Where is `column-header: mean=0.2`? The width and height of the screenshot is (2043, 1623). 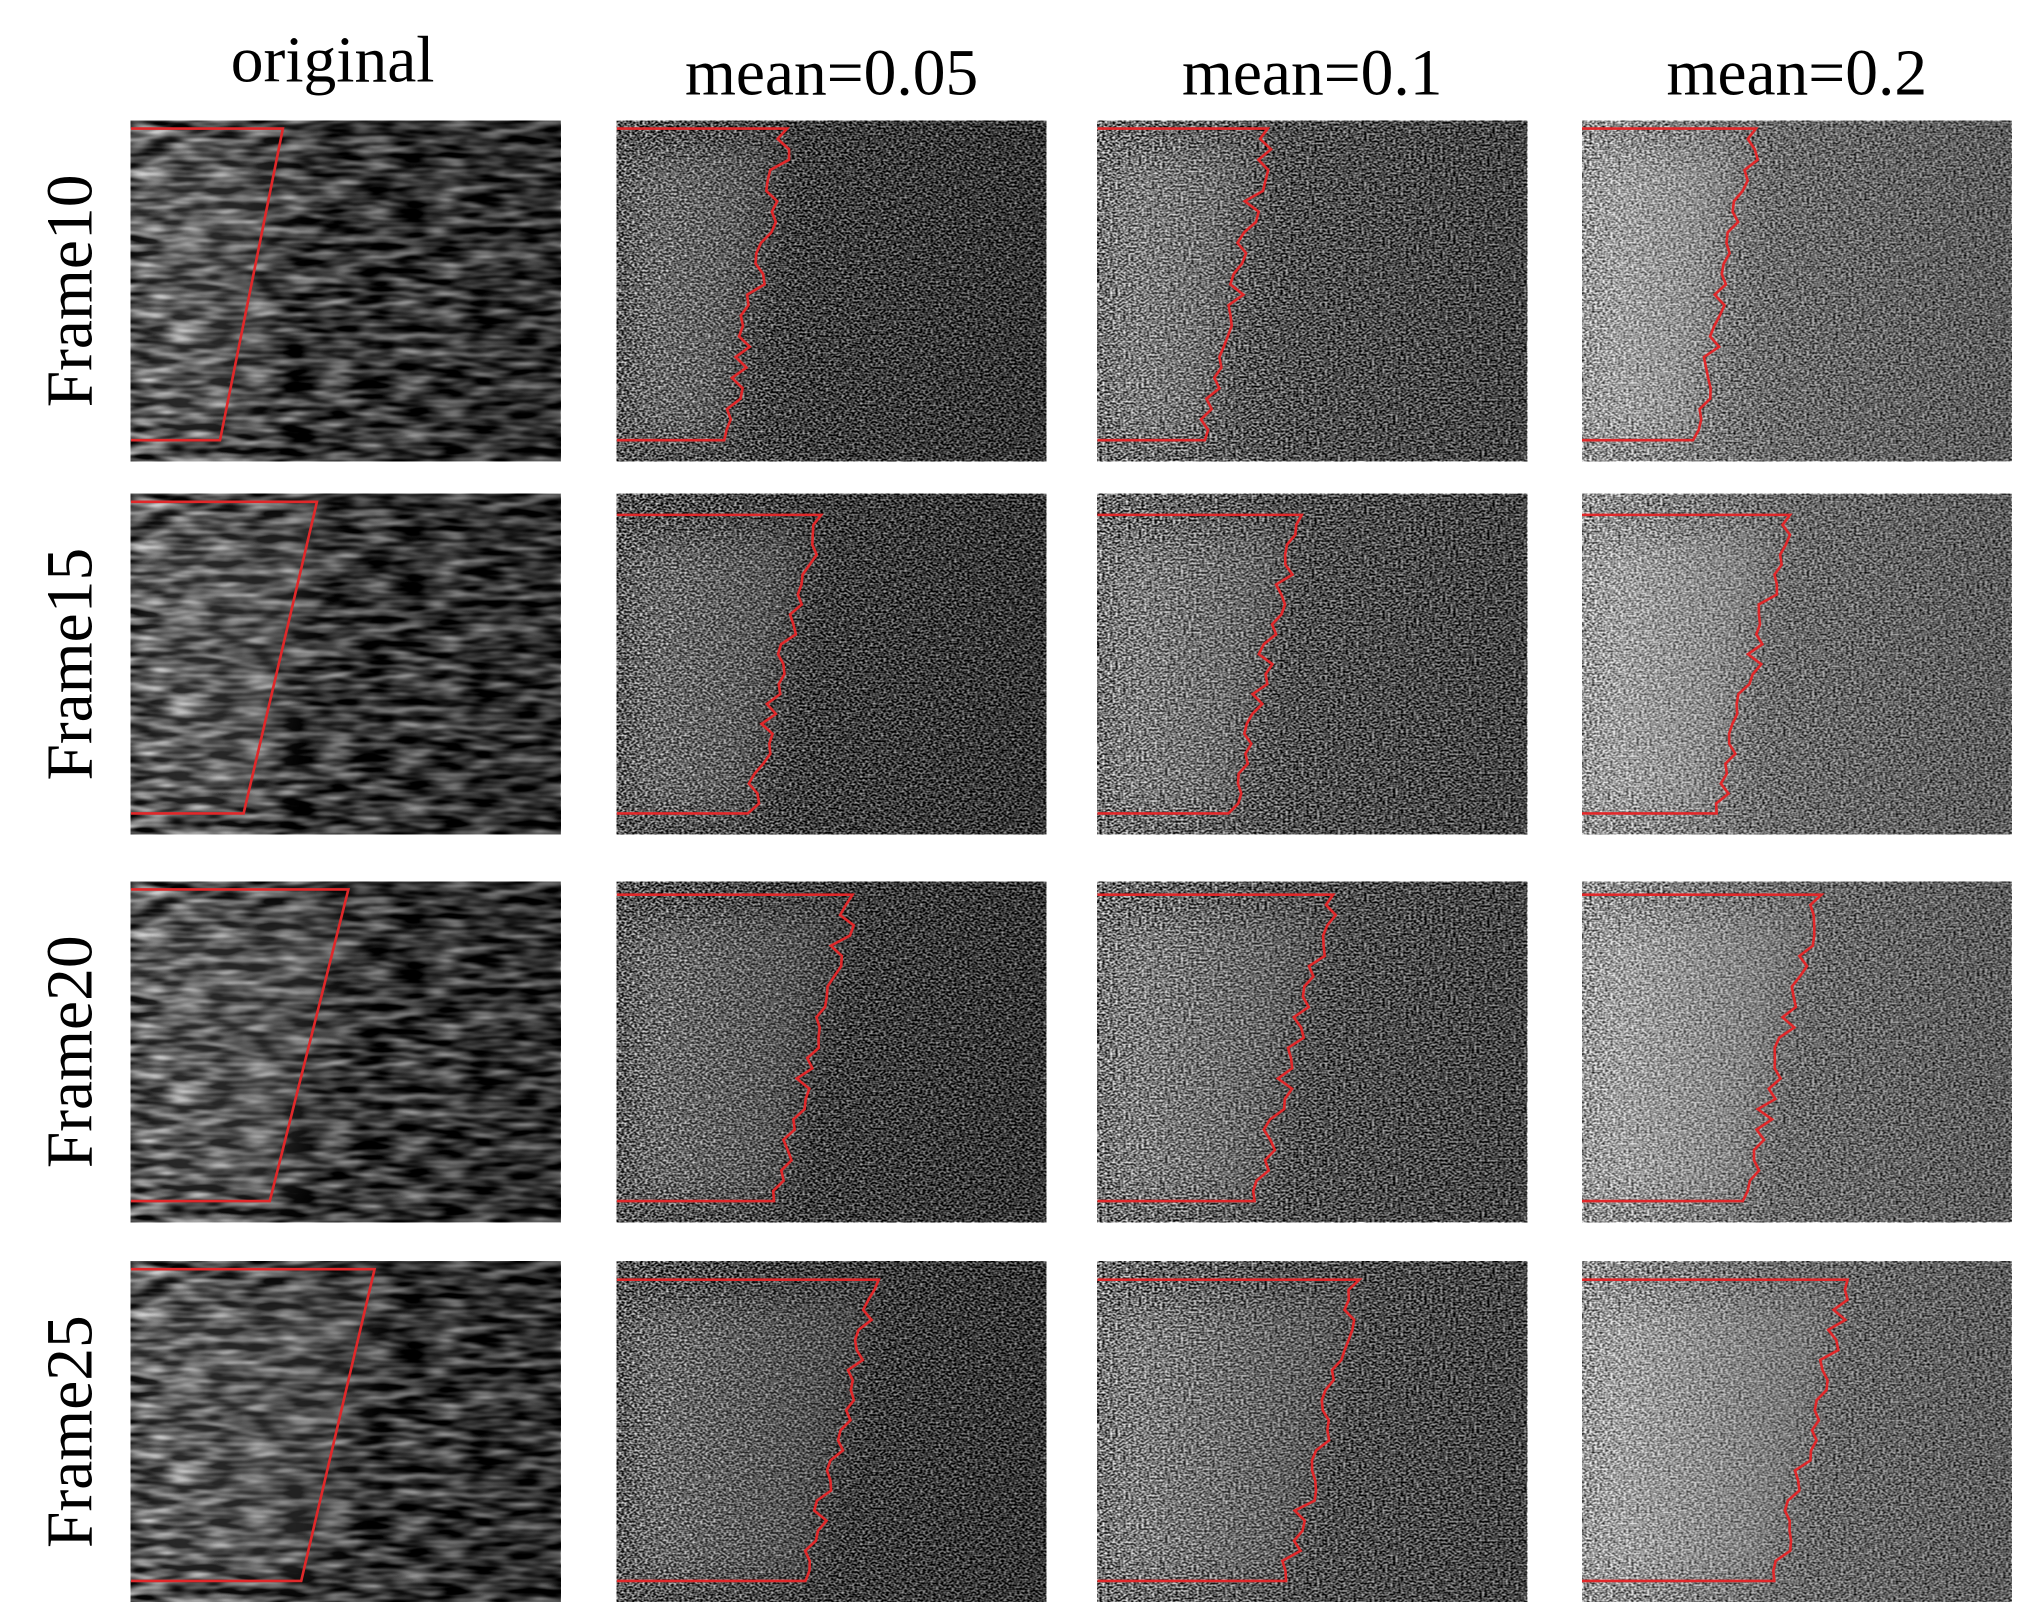
column-header: mean=0.2 is located at coordinates (1797, 73).